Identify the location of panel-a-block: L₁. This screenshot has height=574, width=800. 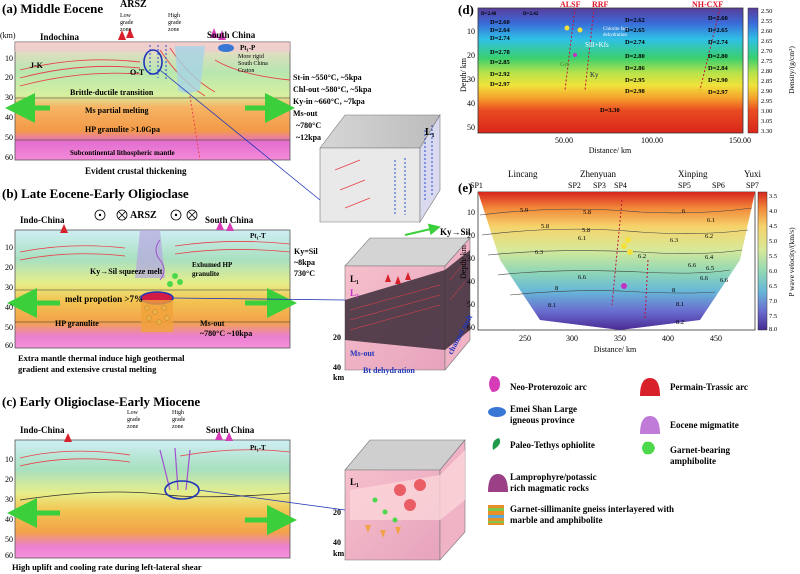
(380, 168).